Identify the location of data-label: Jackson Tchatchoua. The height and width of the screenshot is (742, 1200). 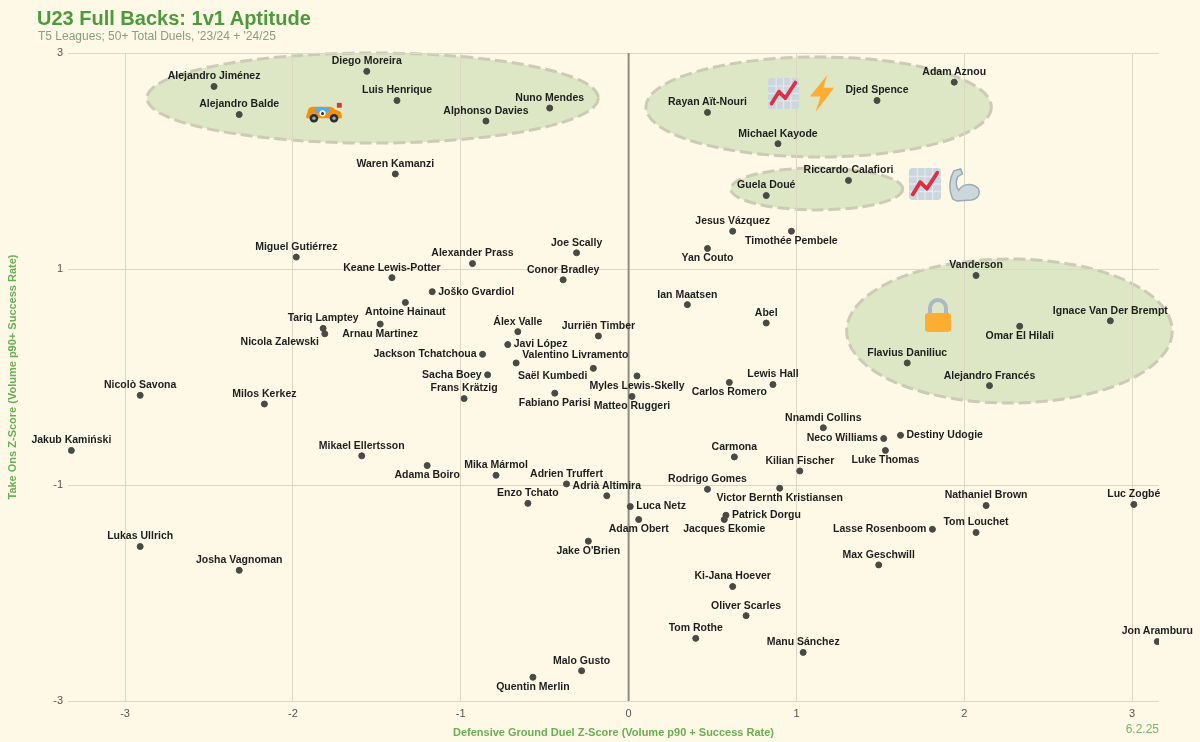
(425, 353).